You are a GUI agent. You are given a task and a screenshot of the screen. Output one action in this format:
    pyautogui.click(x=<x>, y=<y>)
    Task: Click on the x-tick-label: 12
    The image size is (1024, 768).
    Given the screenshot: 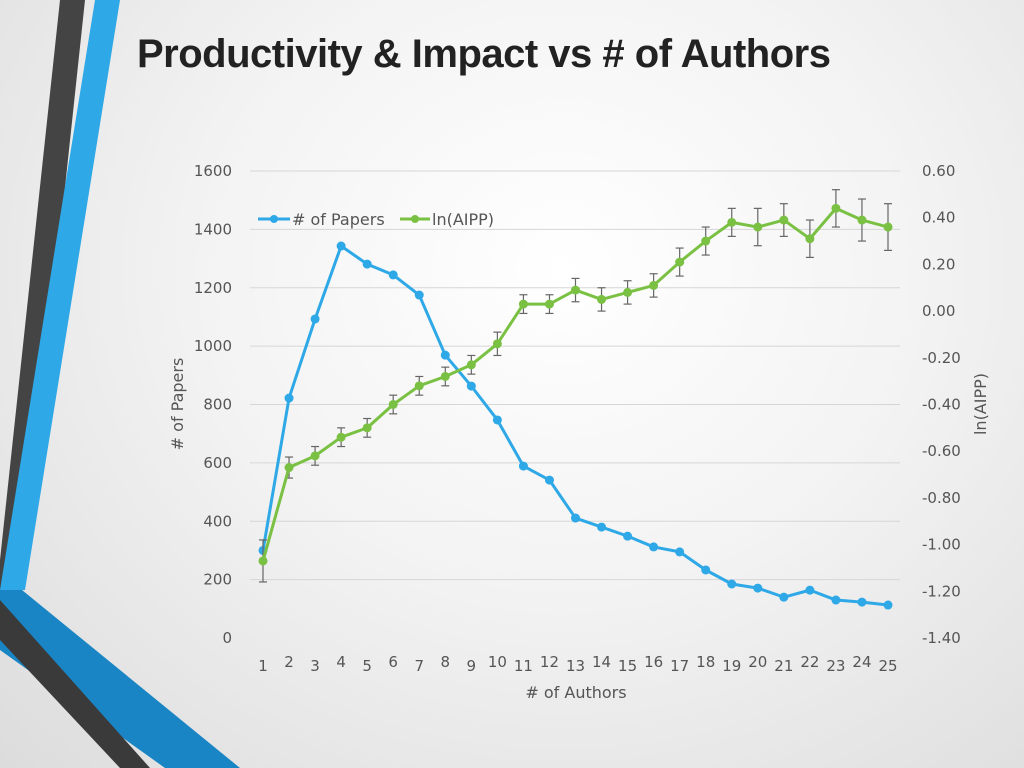 What is the action you would take?
    pyautogui.click(x=549, y=662)
    